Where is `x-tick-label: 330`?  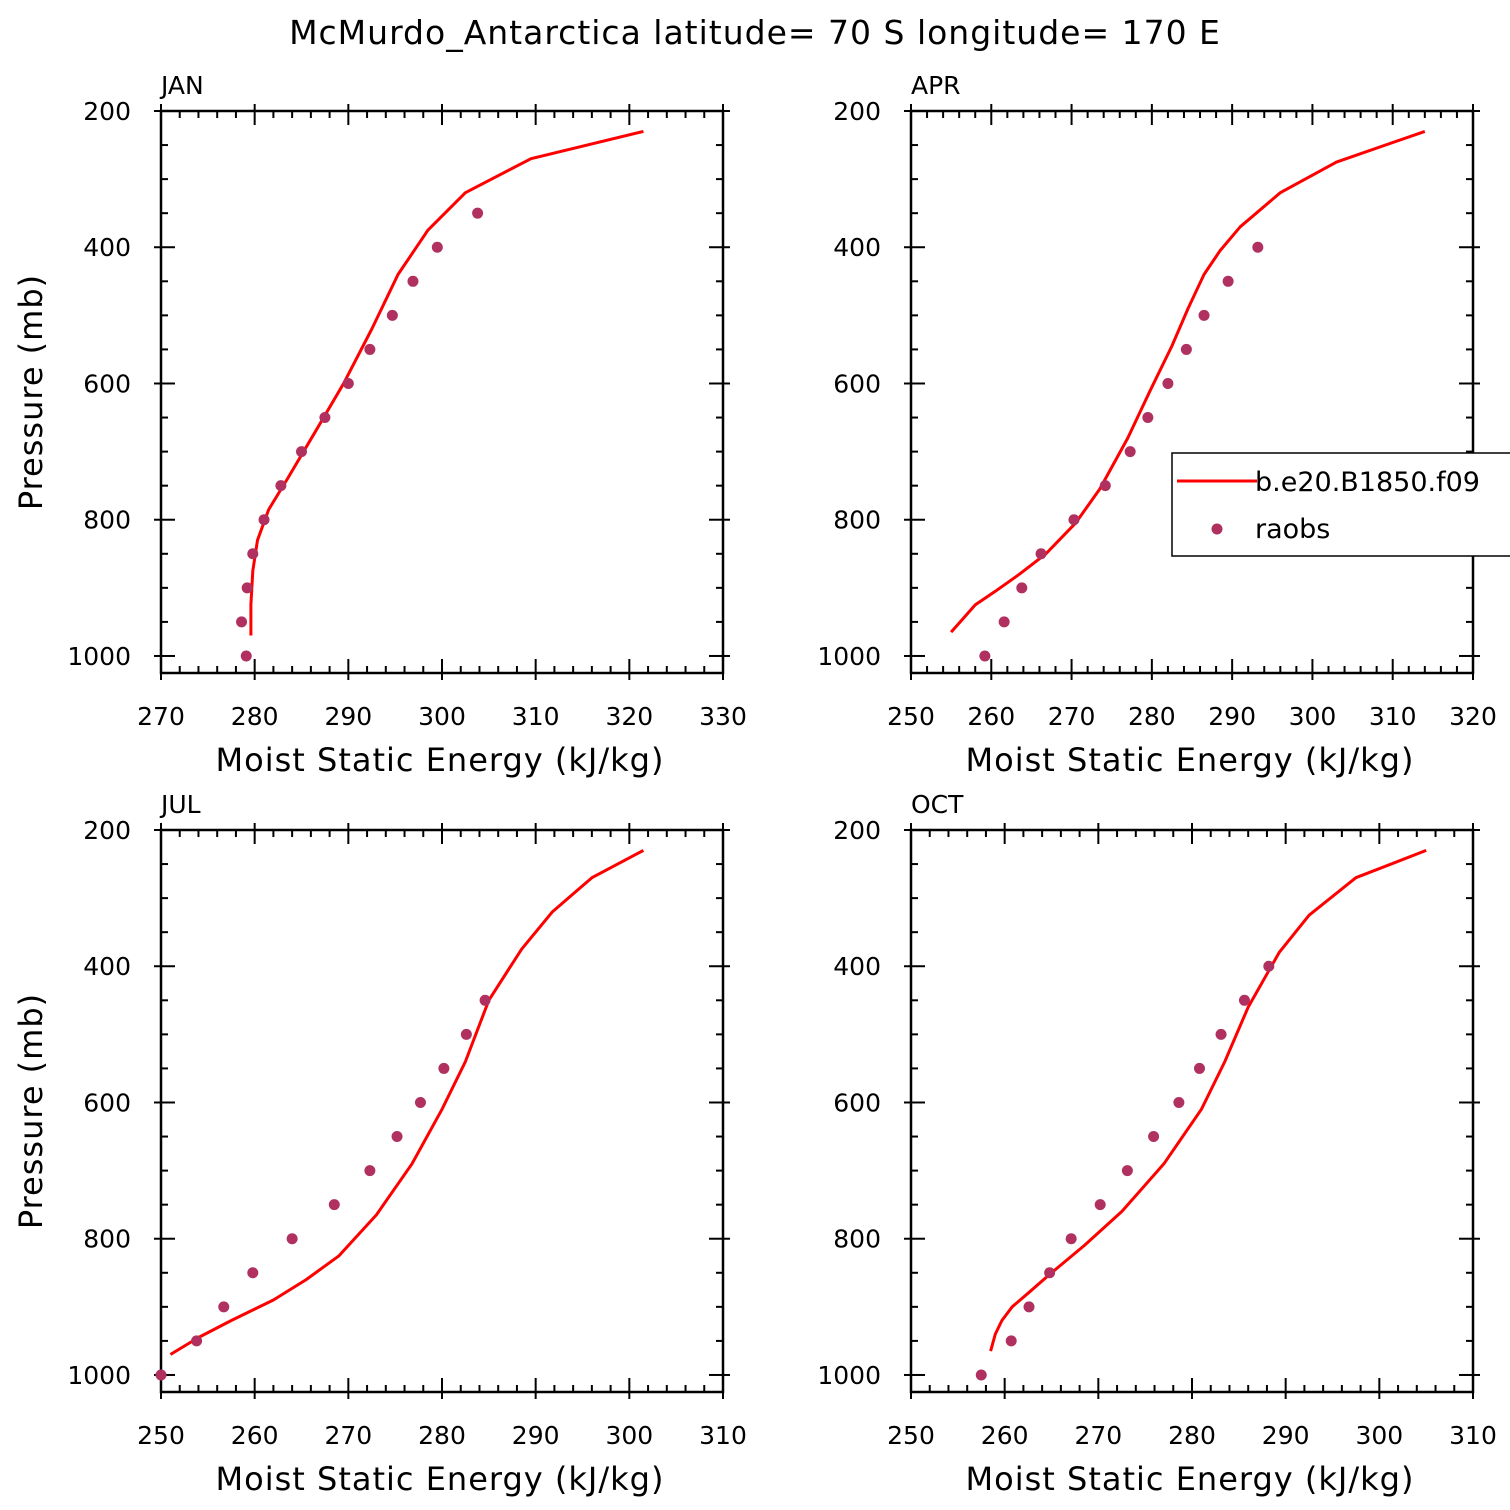
x-tick-label: 330 is located at coordinates (723, 716).